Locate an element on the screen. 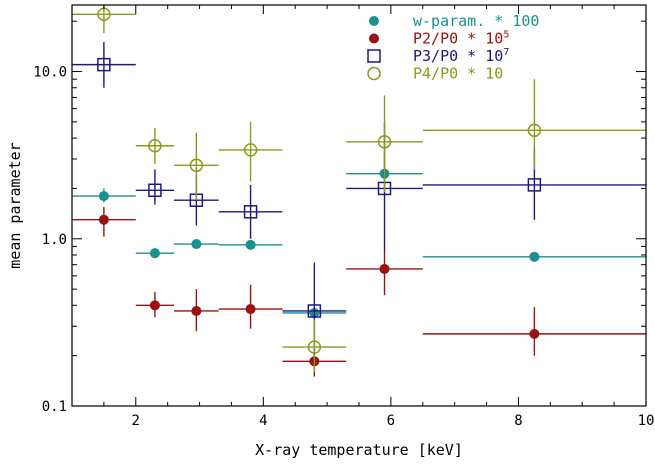 This screenshot has height=464, width=655. x-tick-label: 2 is located at coordinates (136, 421).